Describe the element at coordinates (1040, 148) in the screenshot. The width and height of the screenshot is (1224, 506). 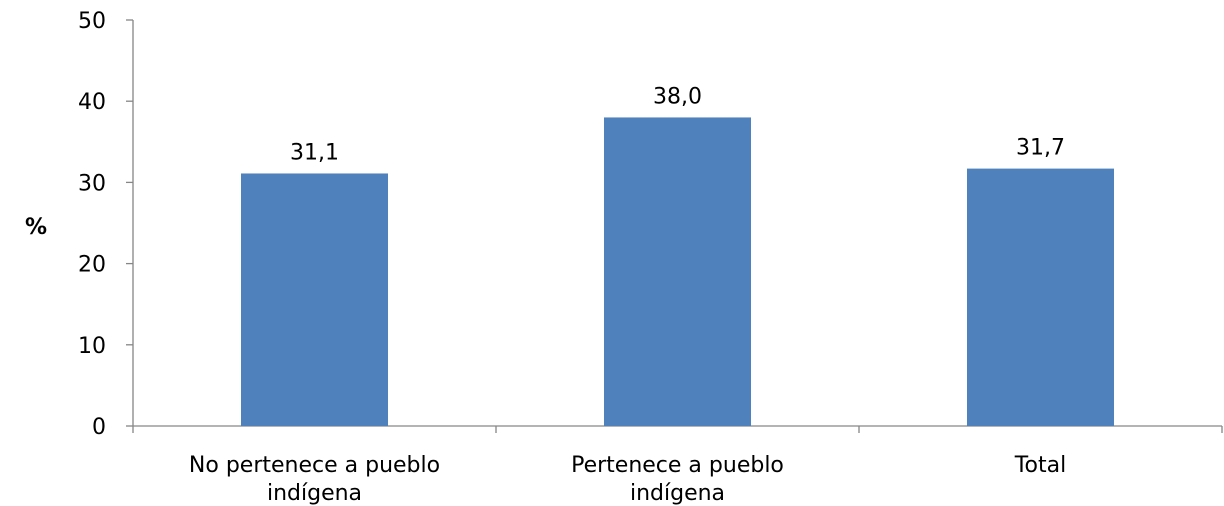
I see `data-label: 31,7` at that location.